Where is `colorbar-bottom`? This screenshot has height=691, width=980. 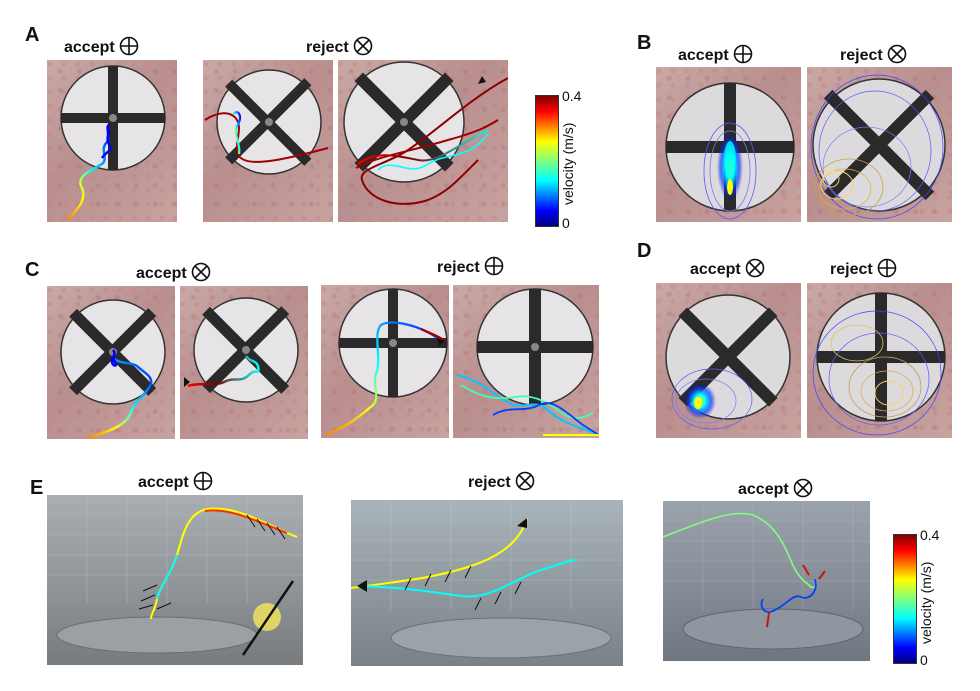 colorbar-bottom is located at coordinates (905, 599).